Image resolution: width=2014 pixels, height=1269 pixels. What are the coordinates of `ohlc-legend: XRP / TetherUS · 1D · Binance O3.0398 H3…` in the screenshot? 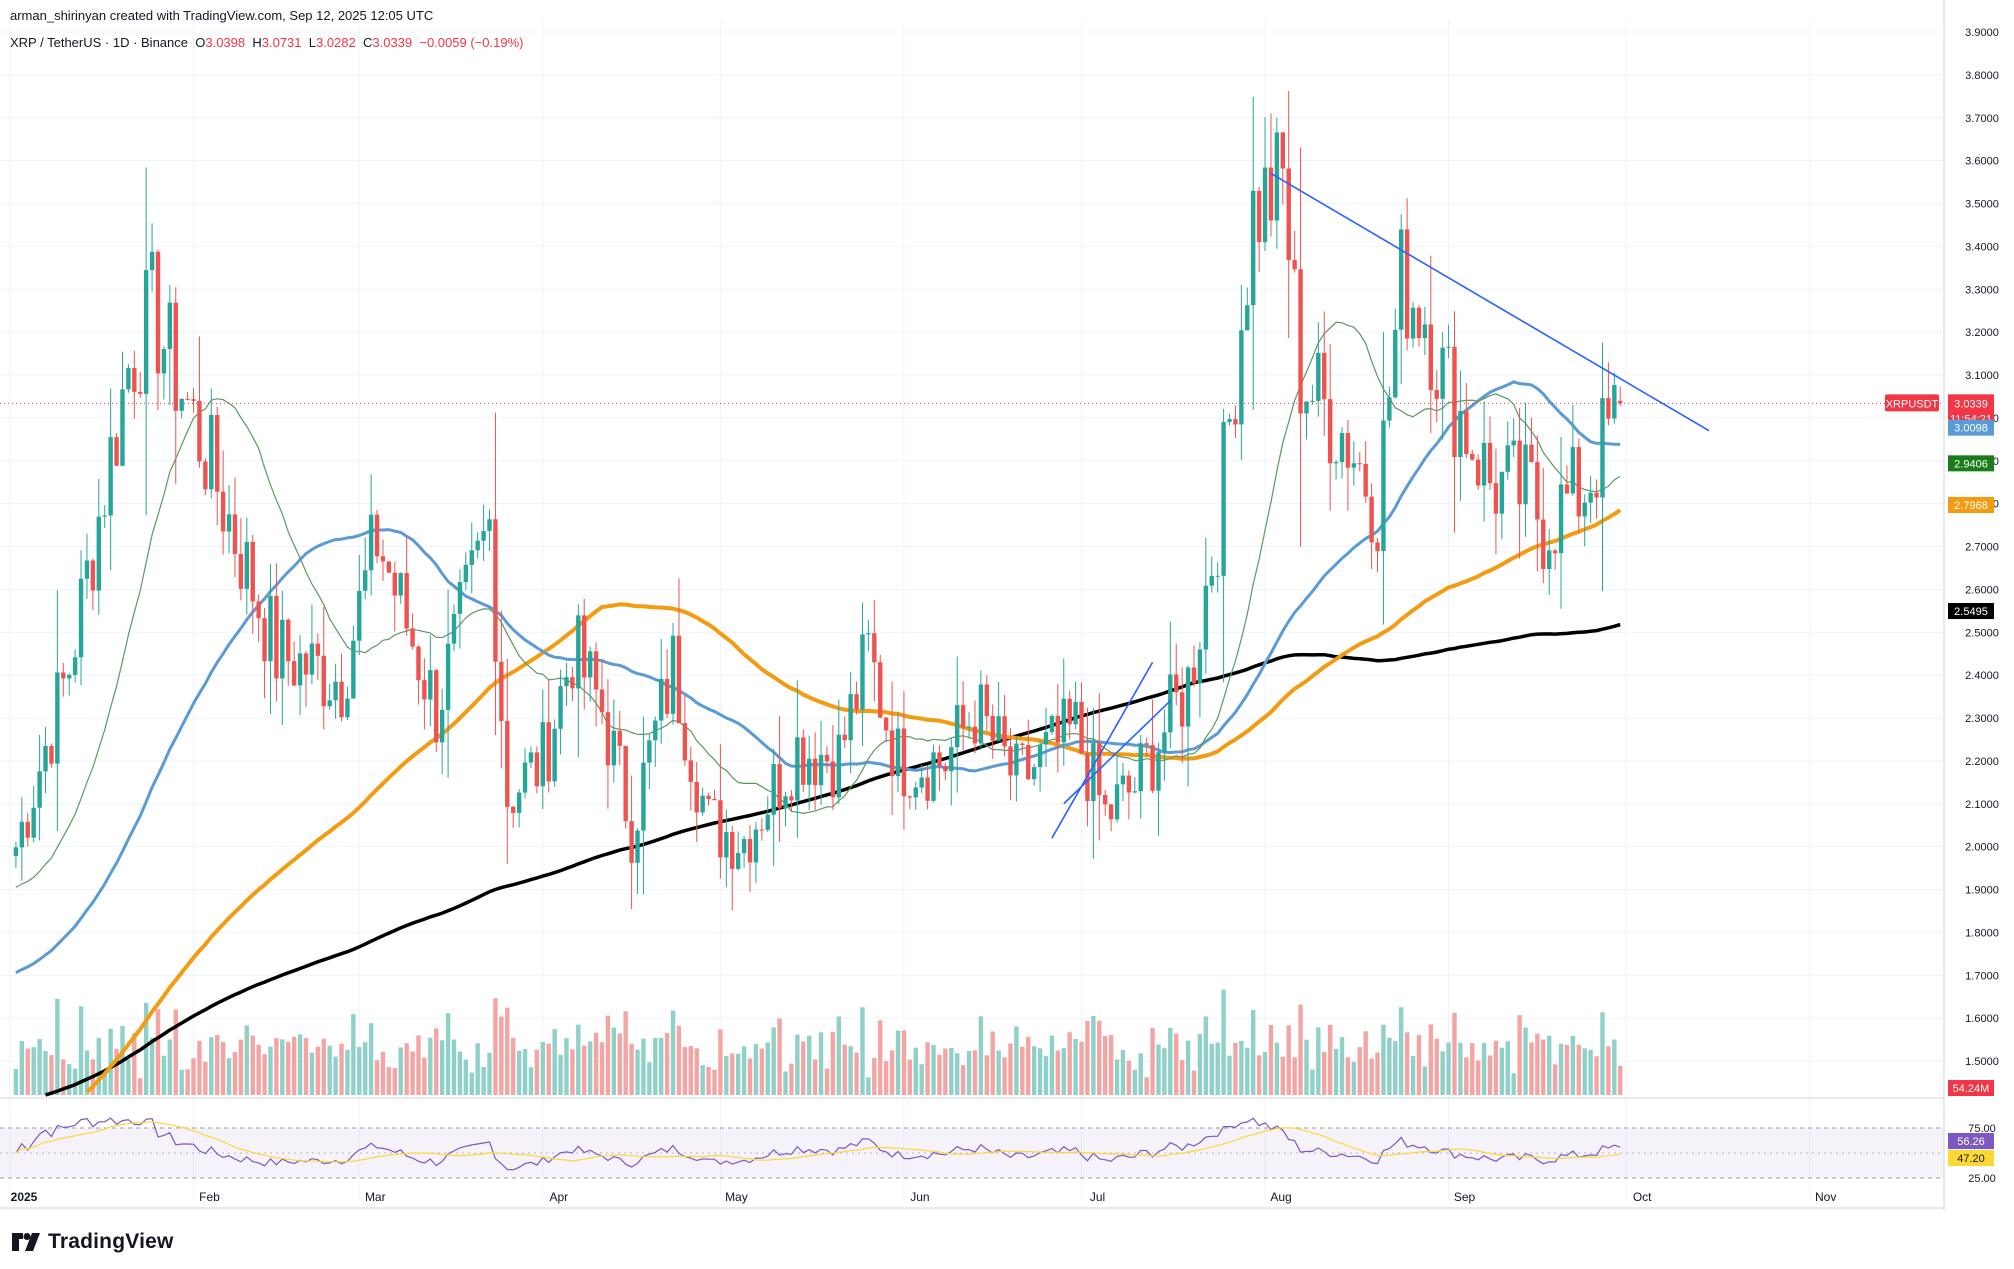 It's located at (266, 42).